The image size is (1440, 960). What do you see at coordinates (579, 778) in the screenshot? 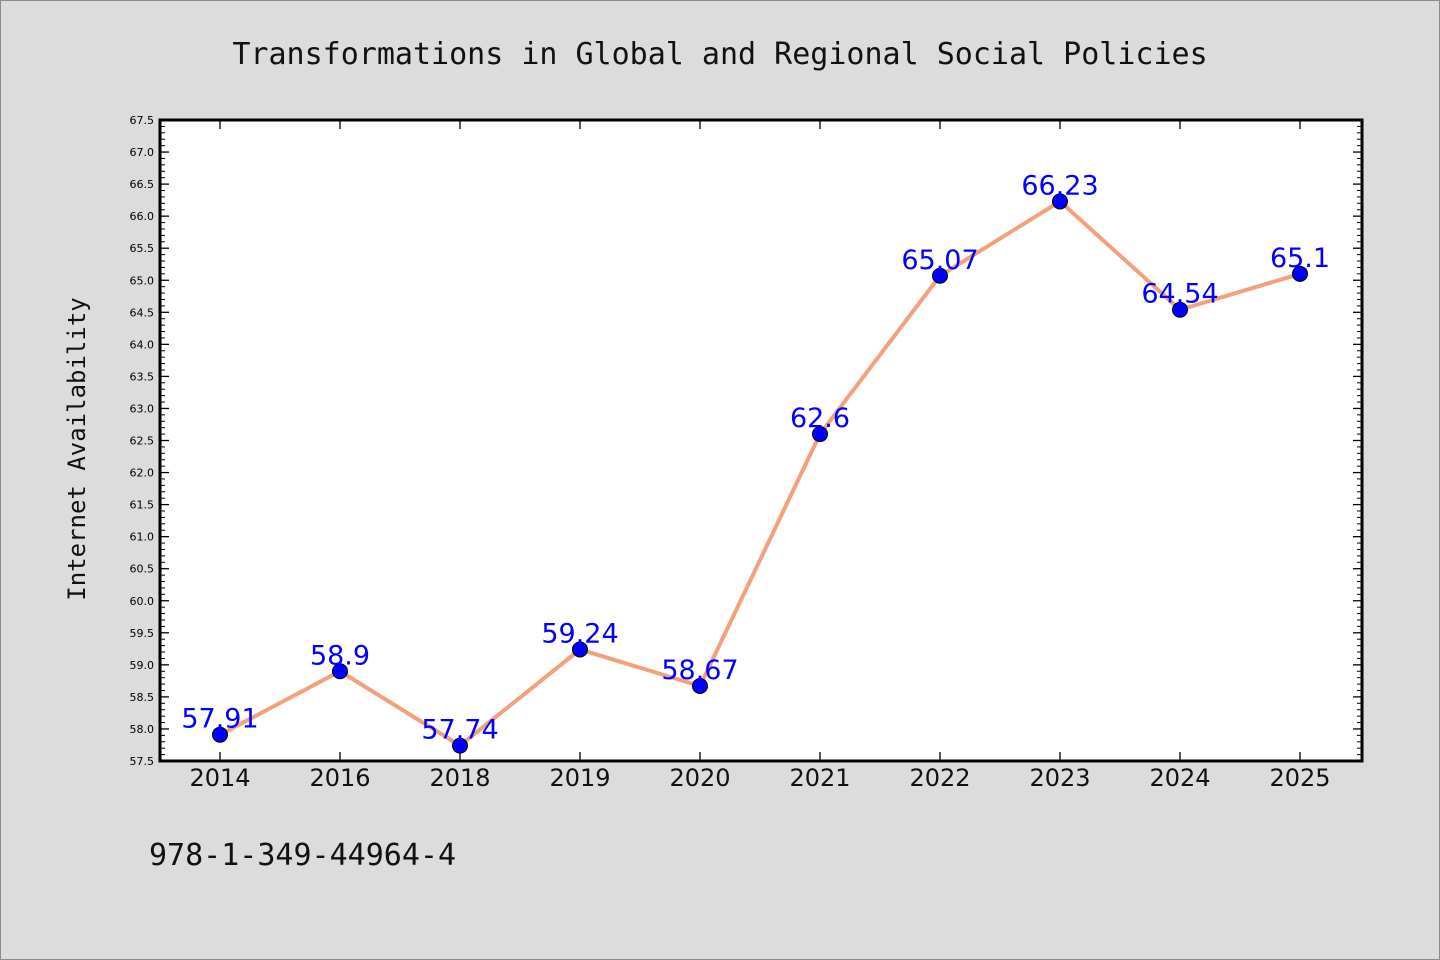
I see `x-tick-label: 2019` at bounding box center [579, 778].